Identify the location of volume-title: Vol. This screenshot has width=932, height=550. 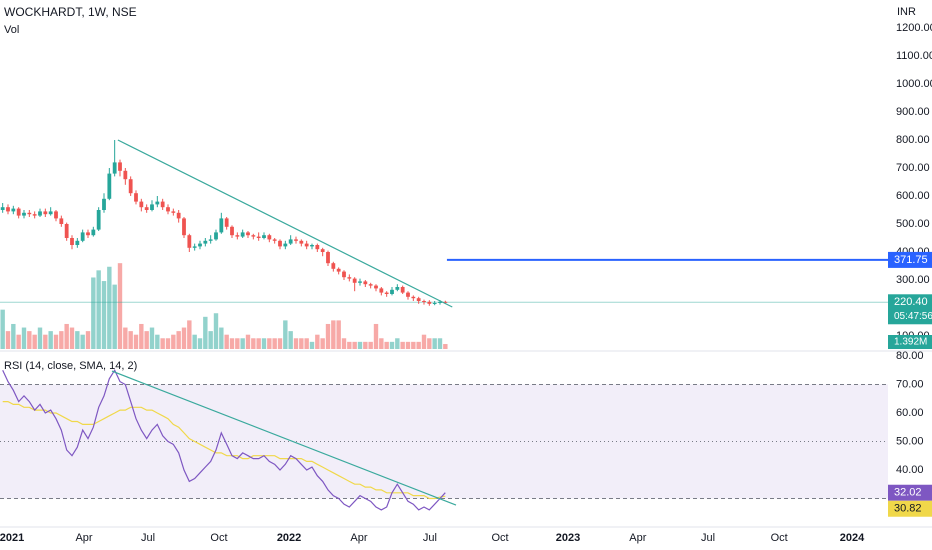
(11, 30).